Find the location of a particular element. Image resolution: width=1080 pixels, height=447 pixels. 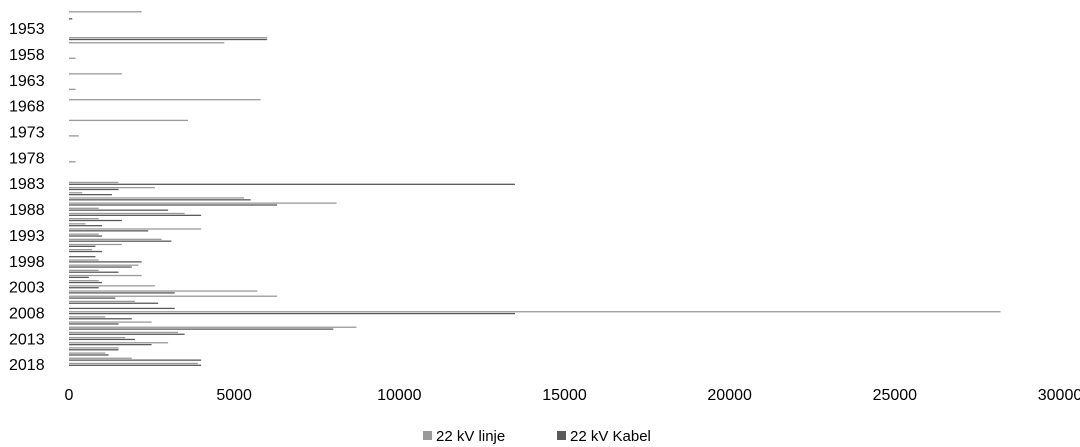

x-tick-label: 30000 is located at coordinates (1059, 395).